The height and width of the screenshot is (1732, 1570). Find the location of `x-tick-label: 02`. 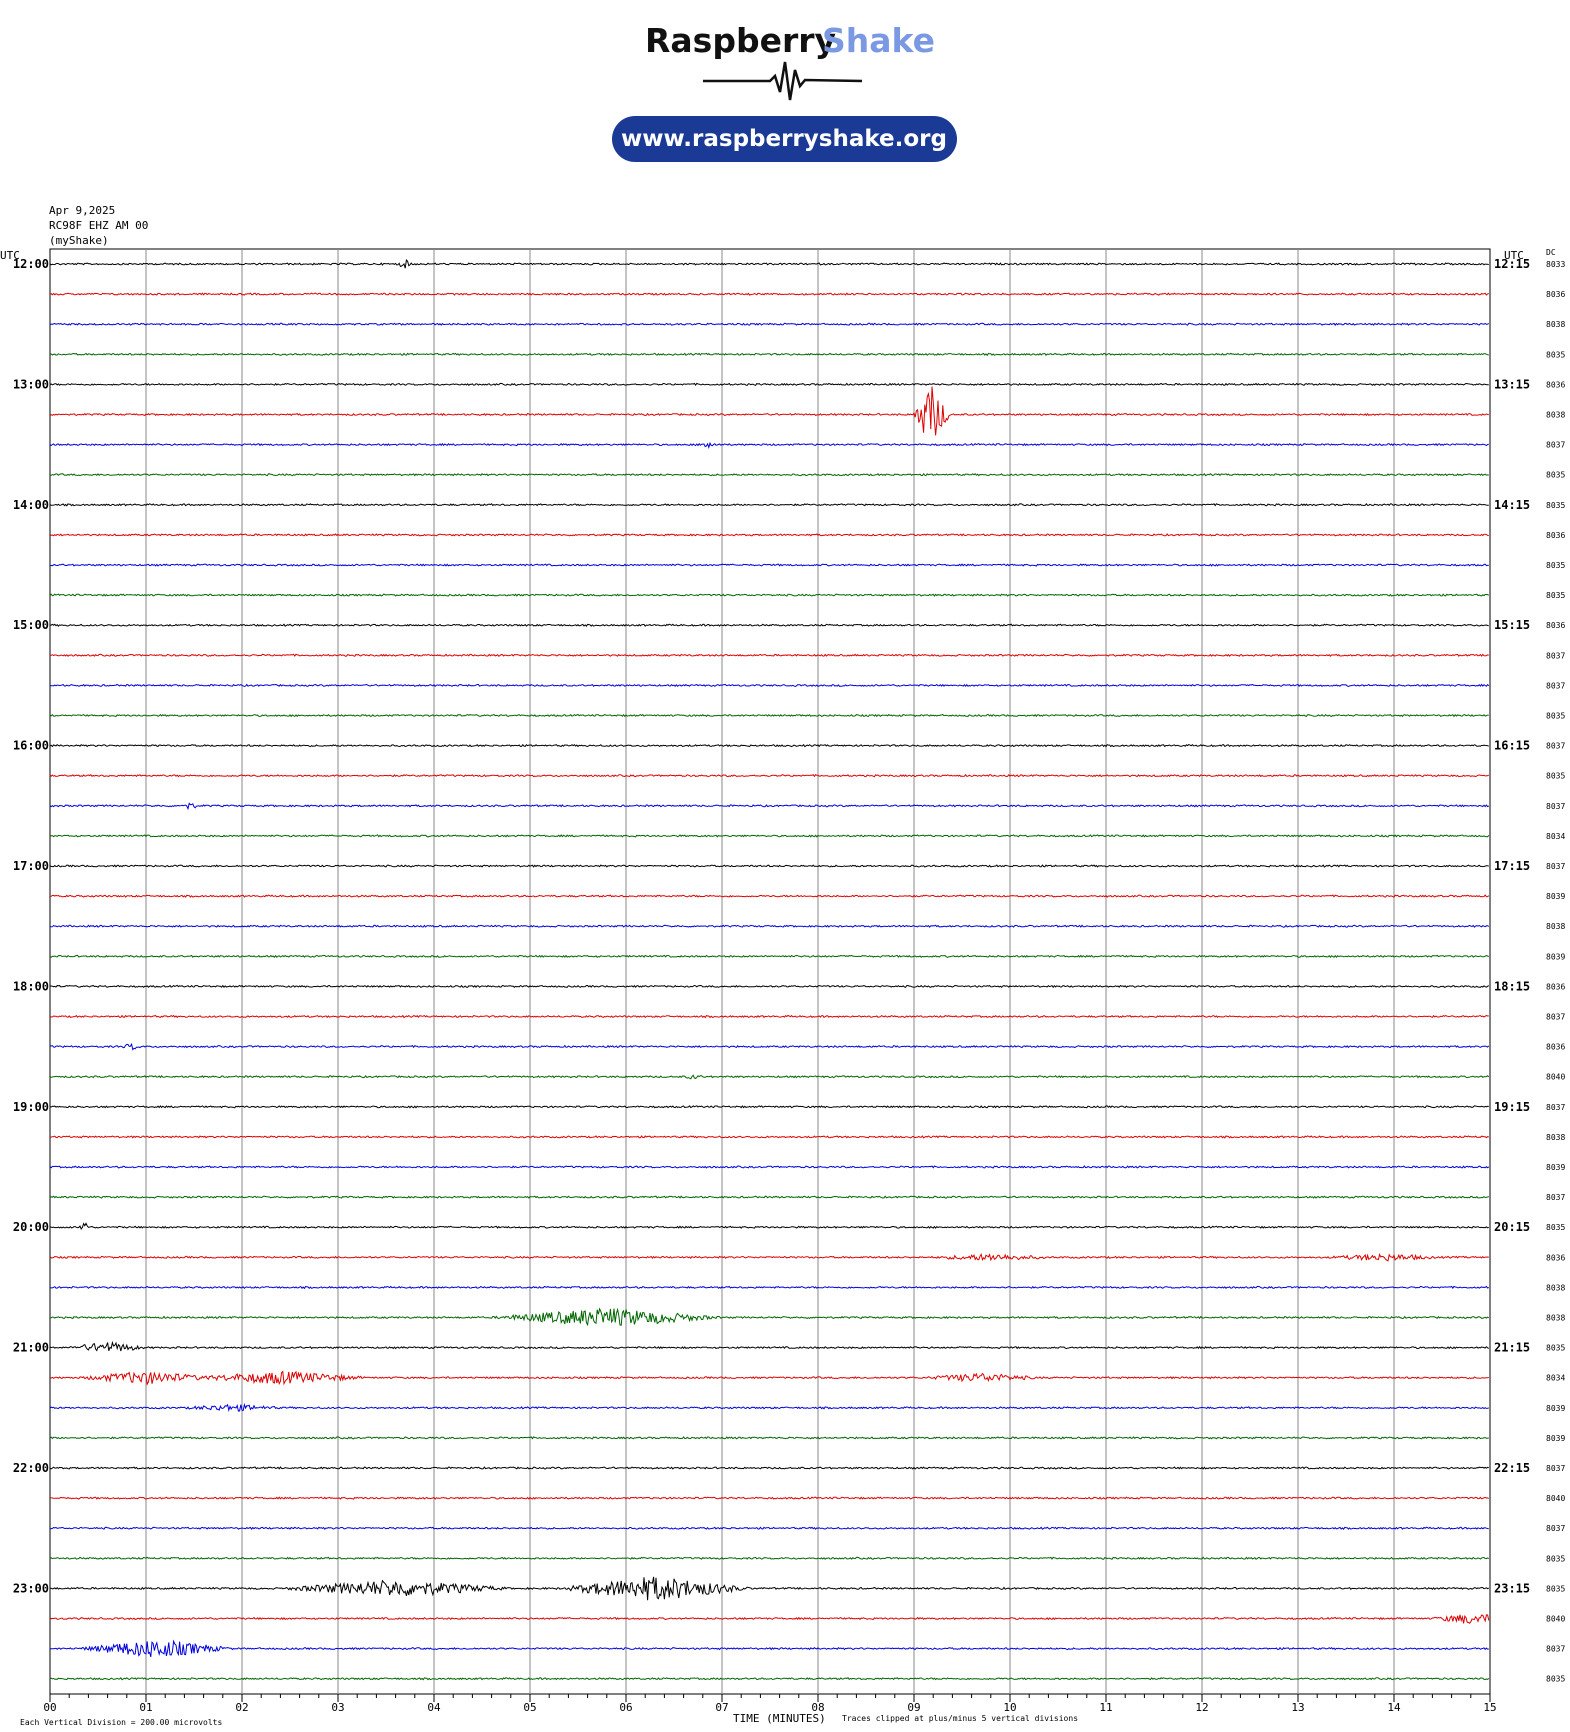

x-tick-label: 02 is located at coordinates (241, 1707).